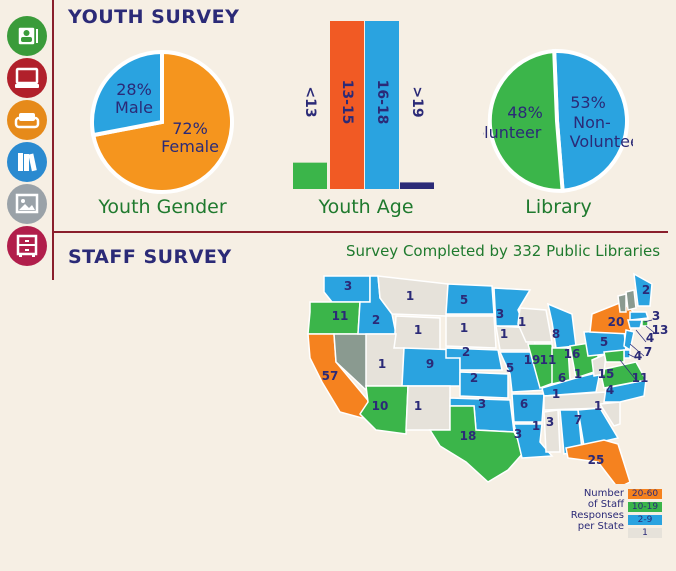 The height and width of the screenshot is (571, 676). Describe the element at coordinates (645, 520) in the screenshot. I see `legend-bin-2-9: 2-9` at that location.